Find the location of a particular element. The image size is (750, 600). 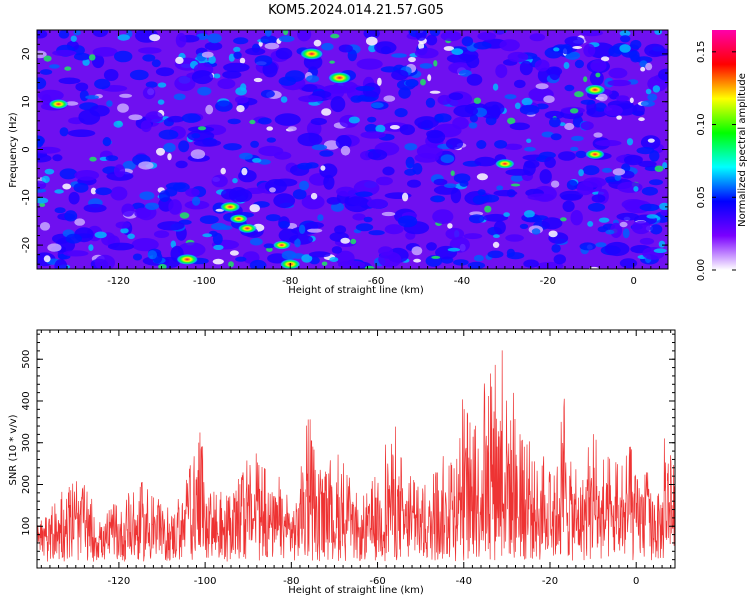

x-tick-label: 0 is located at coordinates (633, 281).